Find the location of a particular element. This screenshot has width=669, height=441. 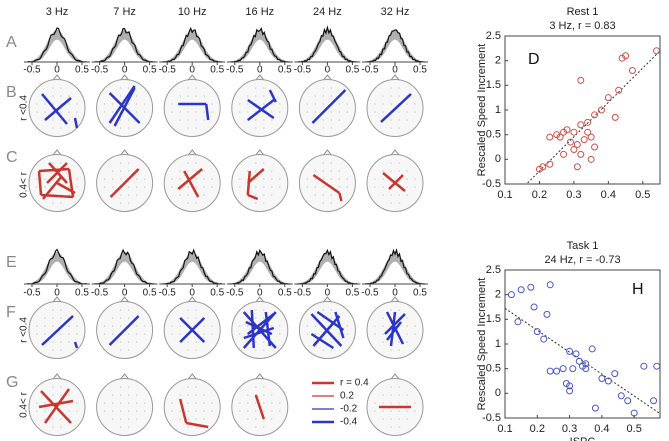

panel-letter: F is located at coordinates (11, 312).